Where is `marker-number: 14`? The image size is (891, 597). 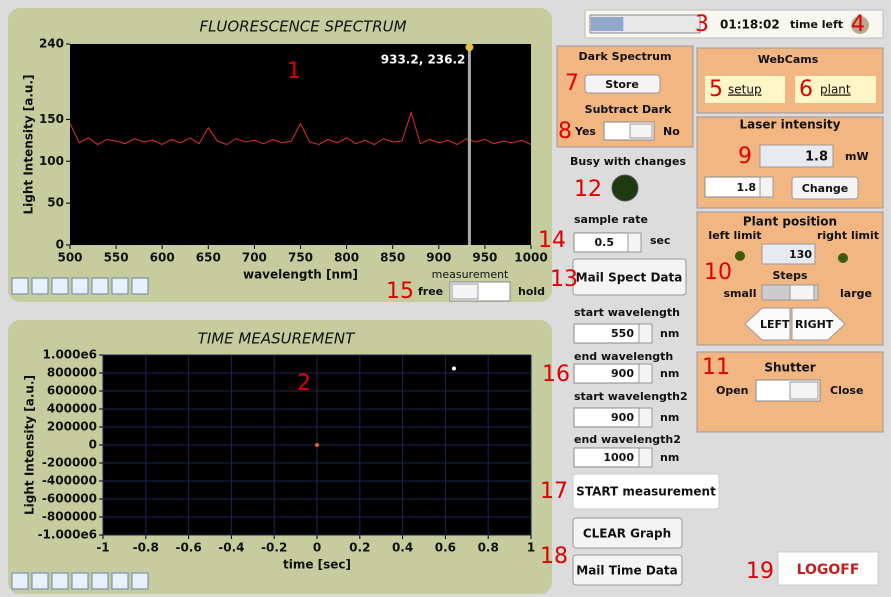 marker-number: 14 is located at coordinates (552, 240).